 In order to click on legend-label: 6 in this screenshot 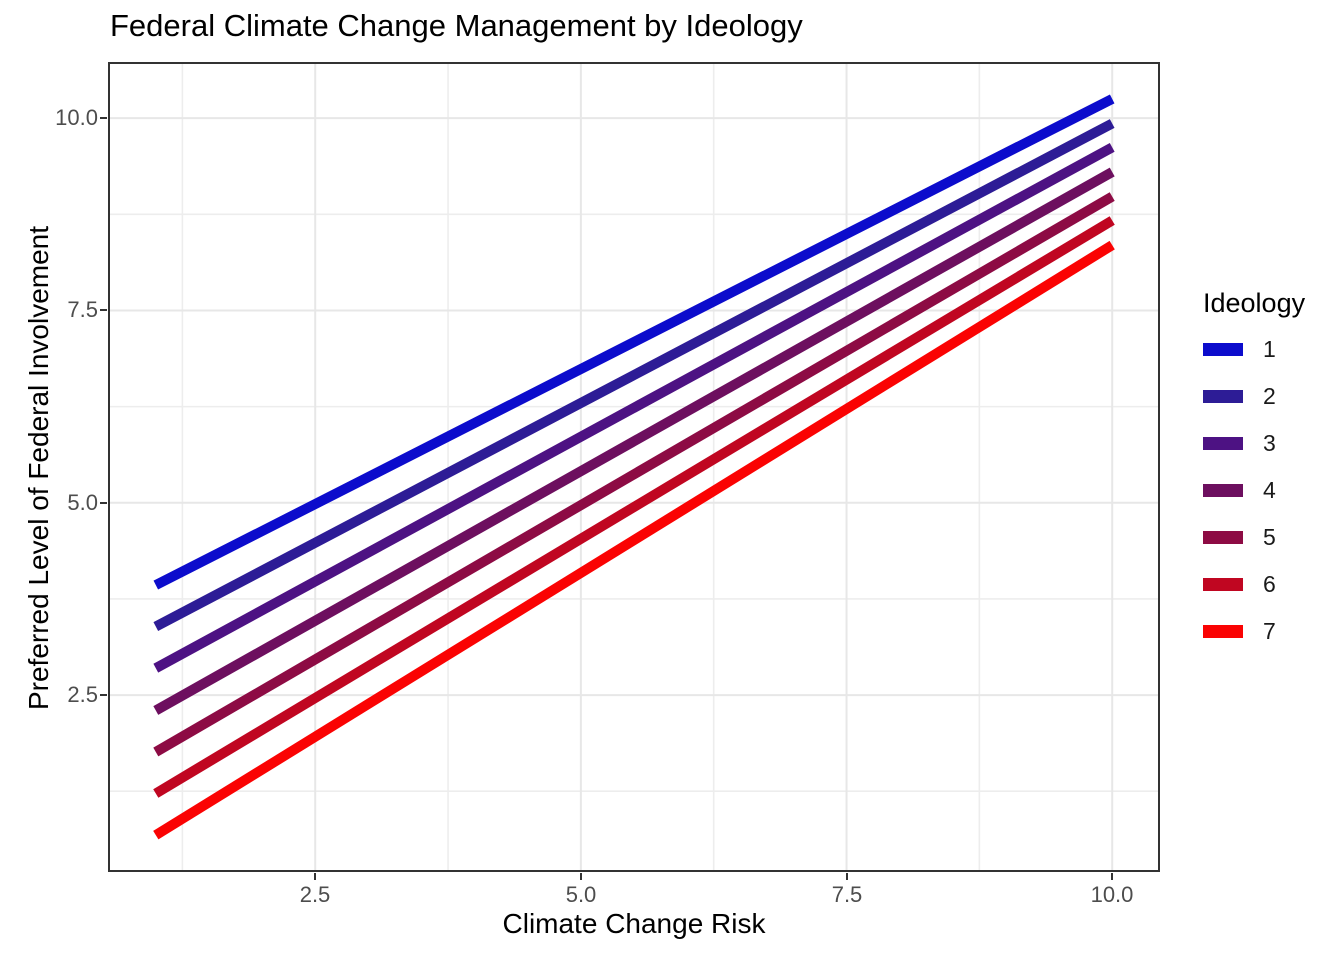, I will do `click(1269, 584)`.